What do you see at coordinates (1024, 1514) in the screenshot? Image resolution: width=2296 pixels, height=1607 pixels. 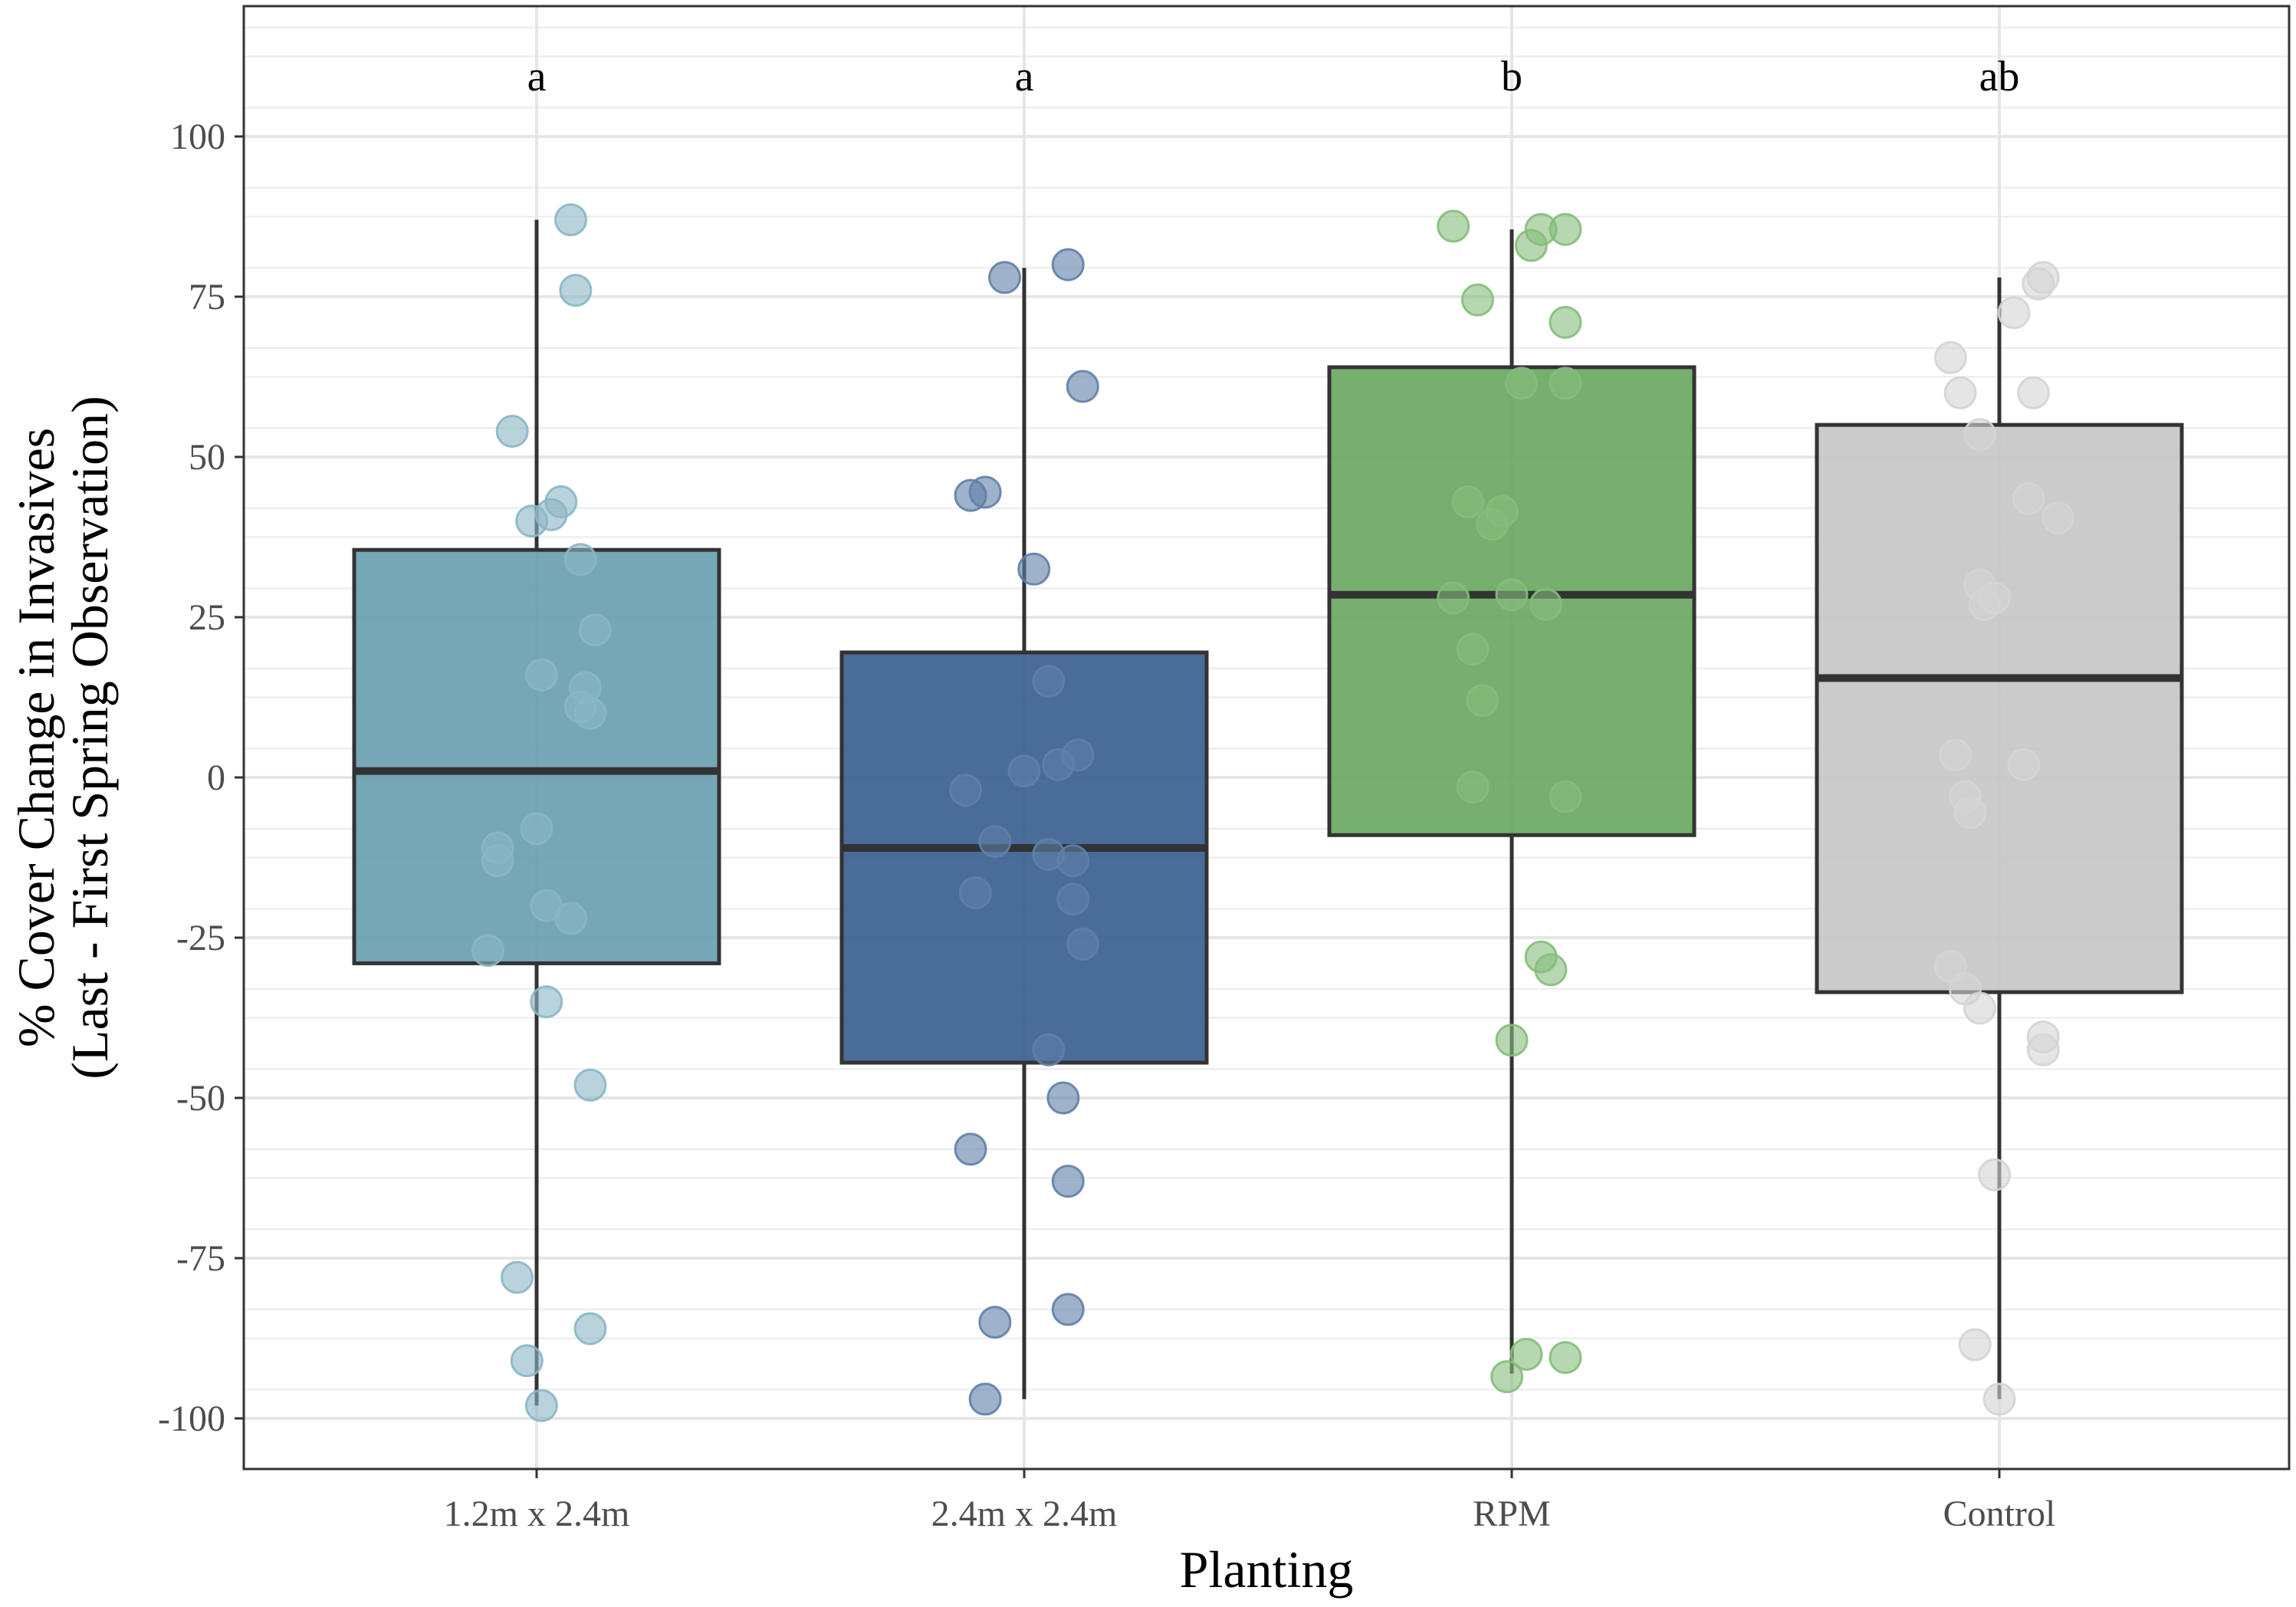 I see `x-tick-label: 2.4m x 2.4m` at bounding box center [1024, 1514].